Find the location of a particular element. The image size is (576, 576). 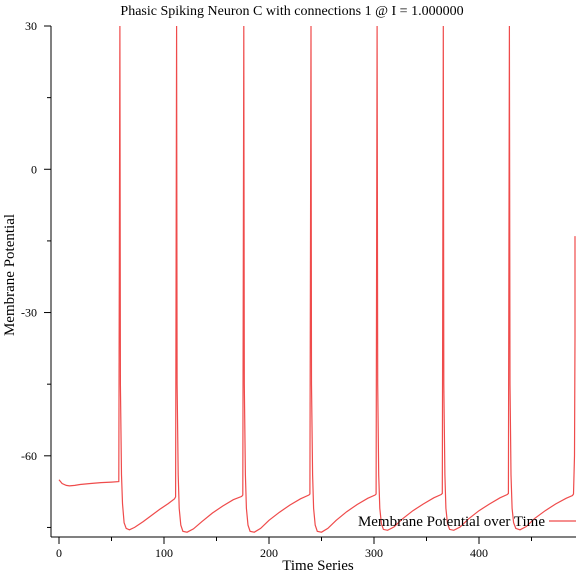

x-tick-label: 0 is located at coordinates (59, 553).